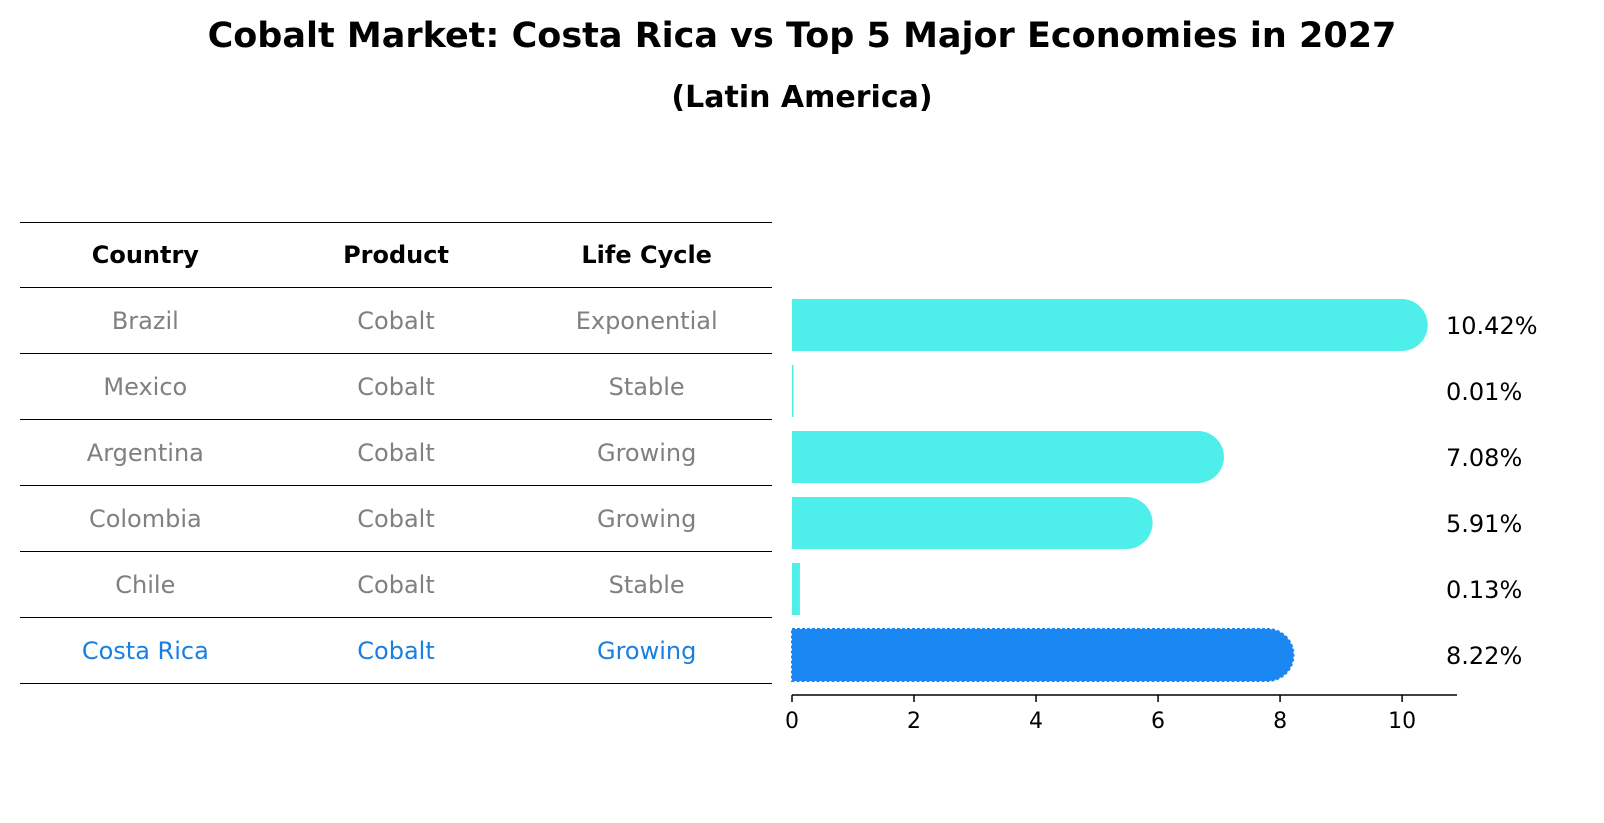 This screenshot has height=823, width=1604. I want to click on x-tick-label: 8, so click(1280, 719).